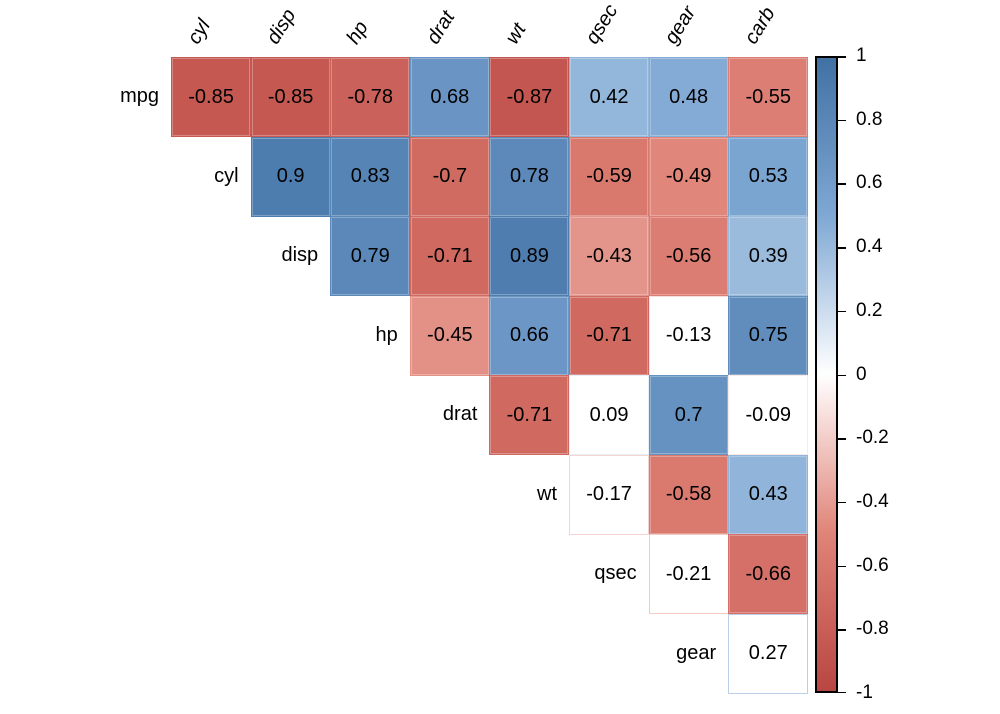 The width and height of the screenshot is (1000, 714). I want to click on matrix-cell-cyl-qsec: -0.59, so click(609, 176).